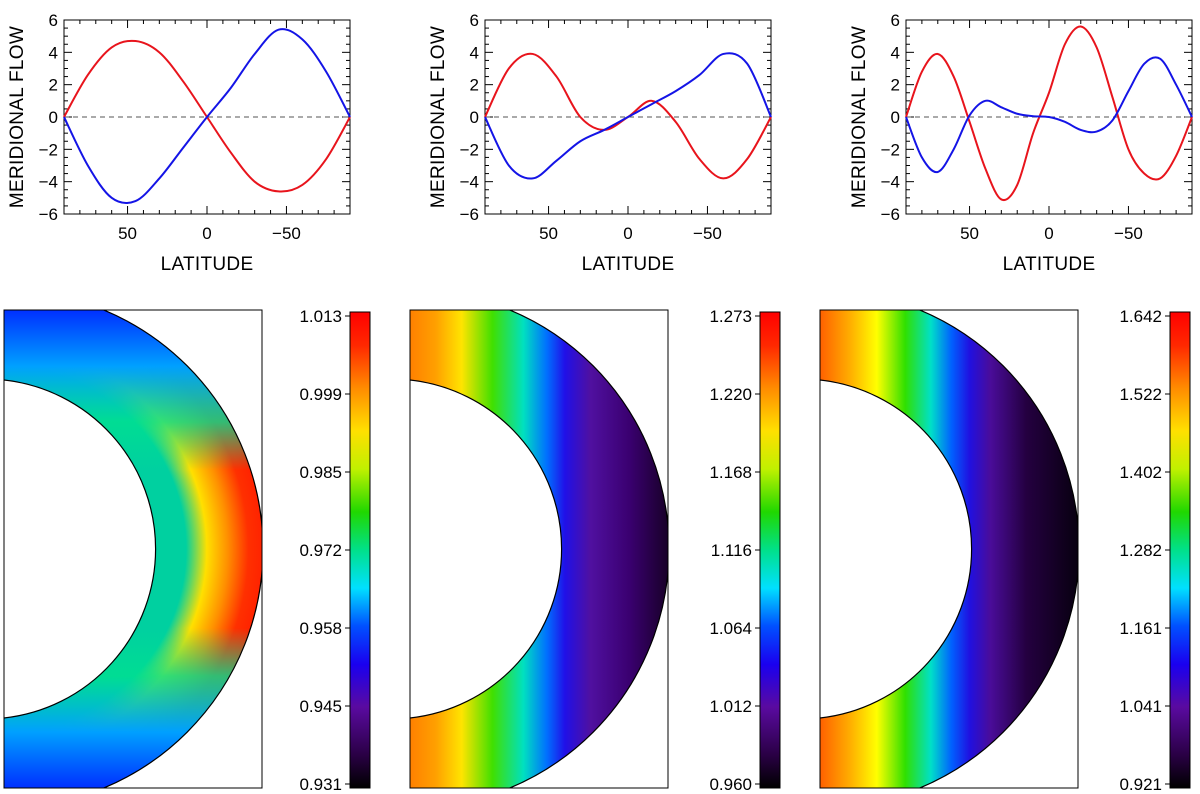 The width and height of the screenshot is (1200, 794). I want to click on shell-bottom-cold-region, so click(133, 549).